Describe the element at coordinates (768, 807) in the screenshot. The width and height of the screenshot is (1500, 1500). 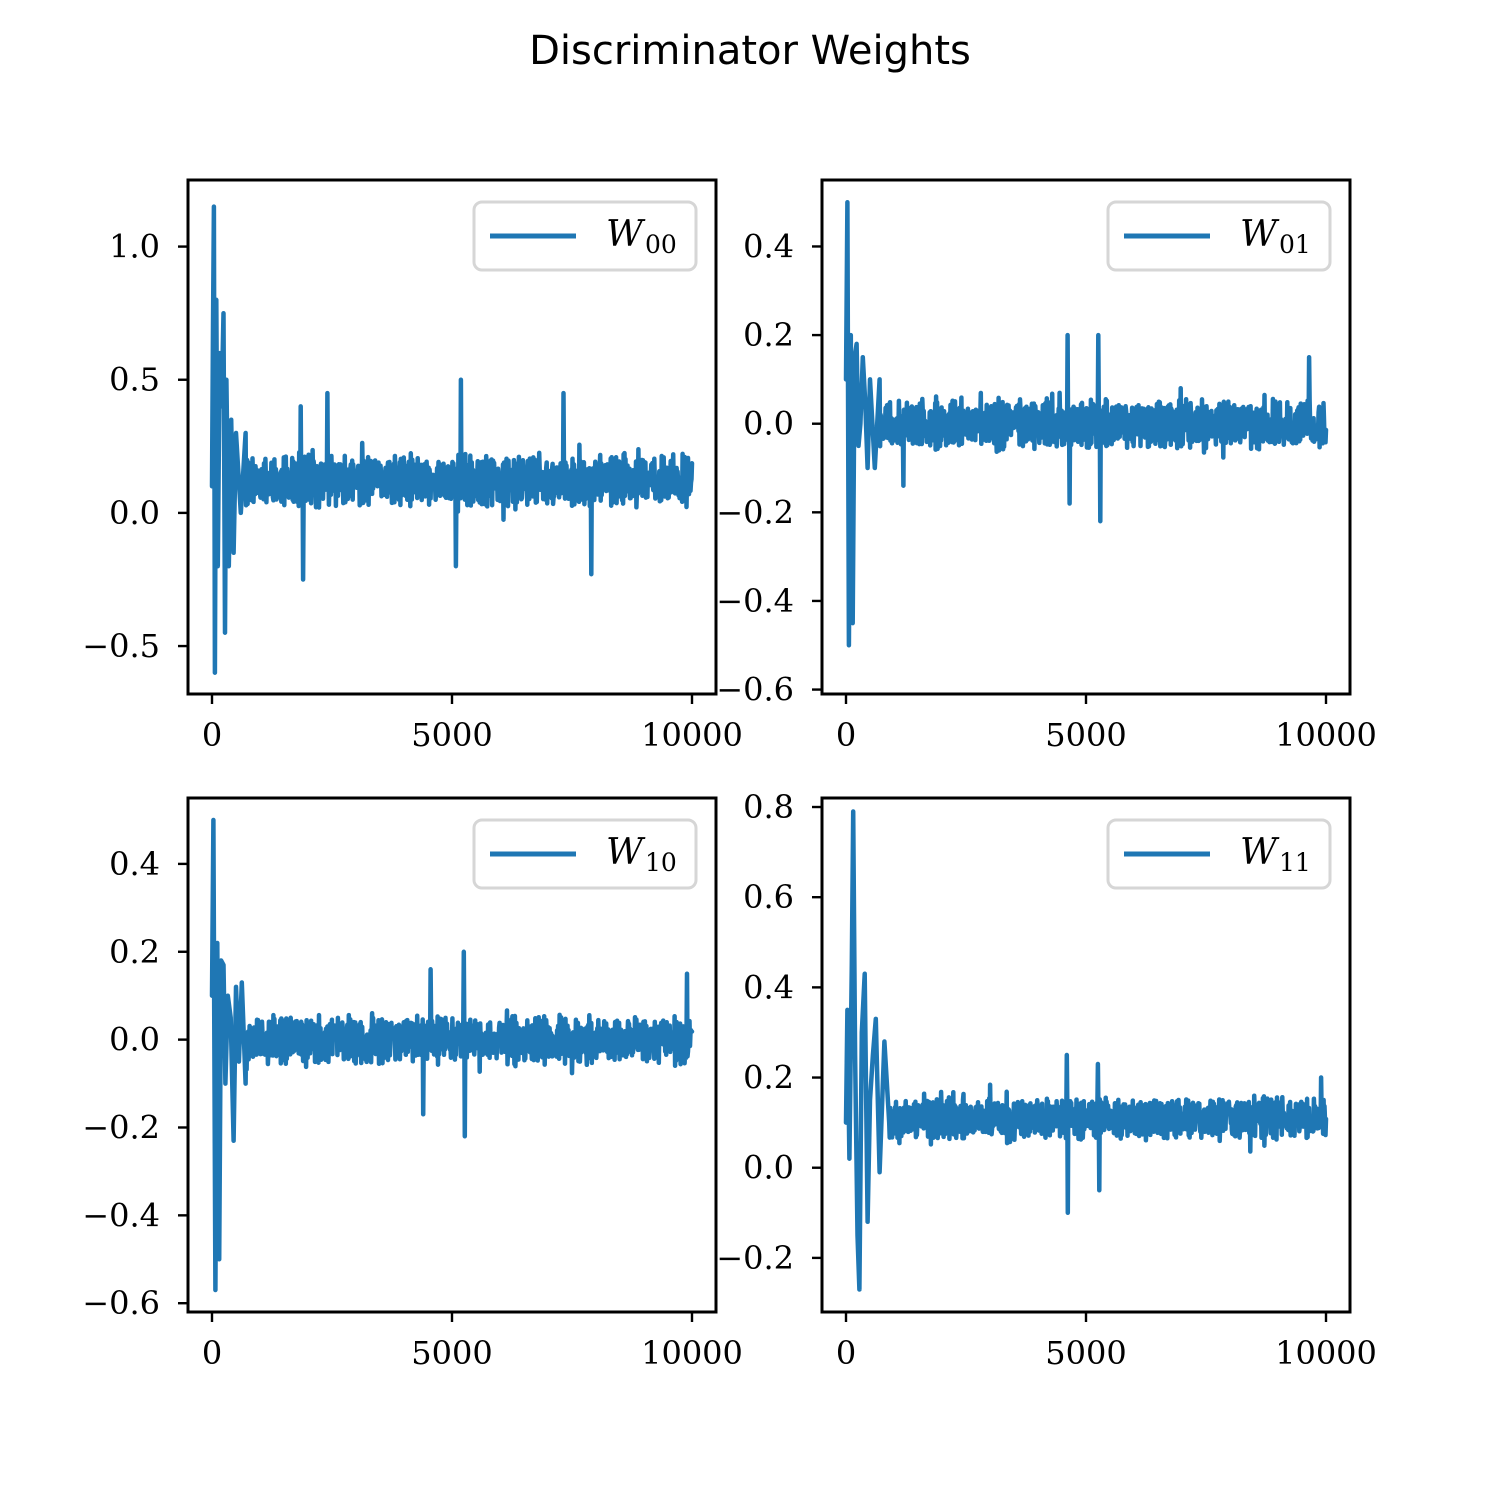
I see `y-tick-label: 0.8` at that location.